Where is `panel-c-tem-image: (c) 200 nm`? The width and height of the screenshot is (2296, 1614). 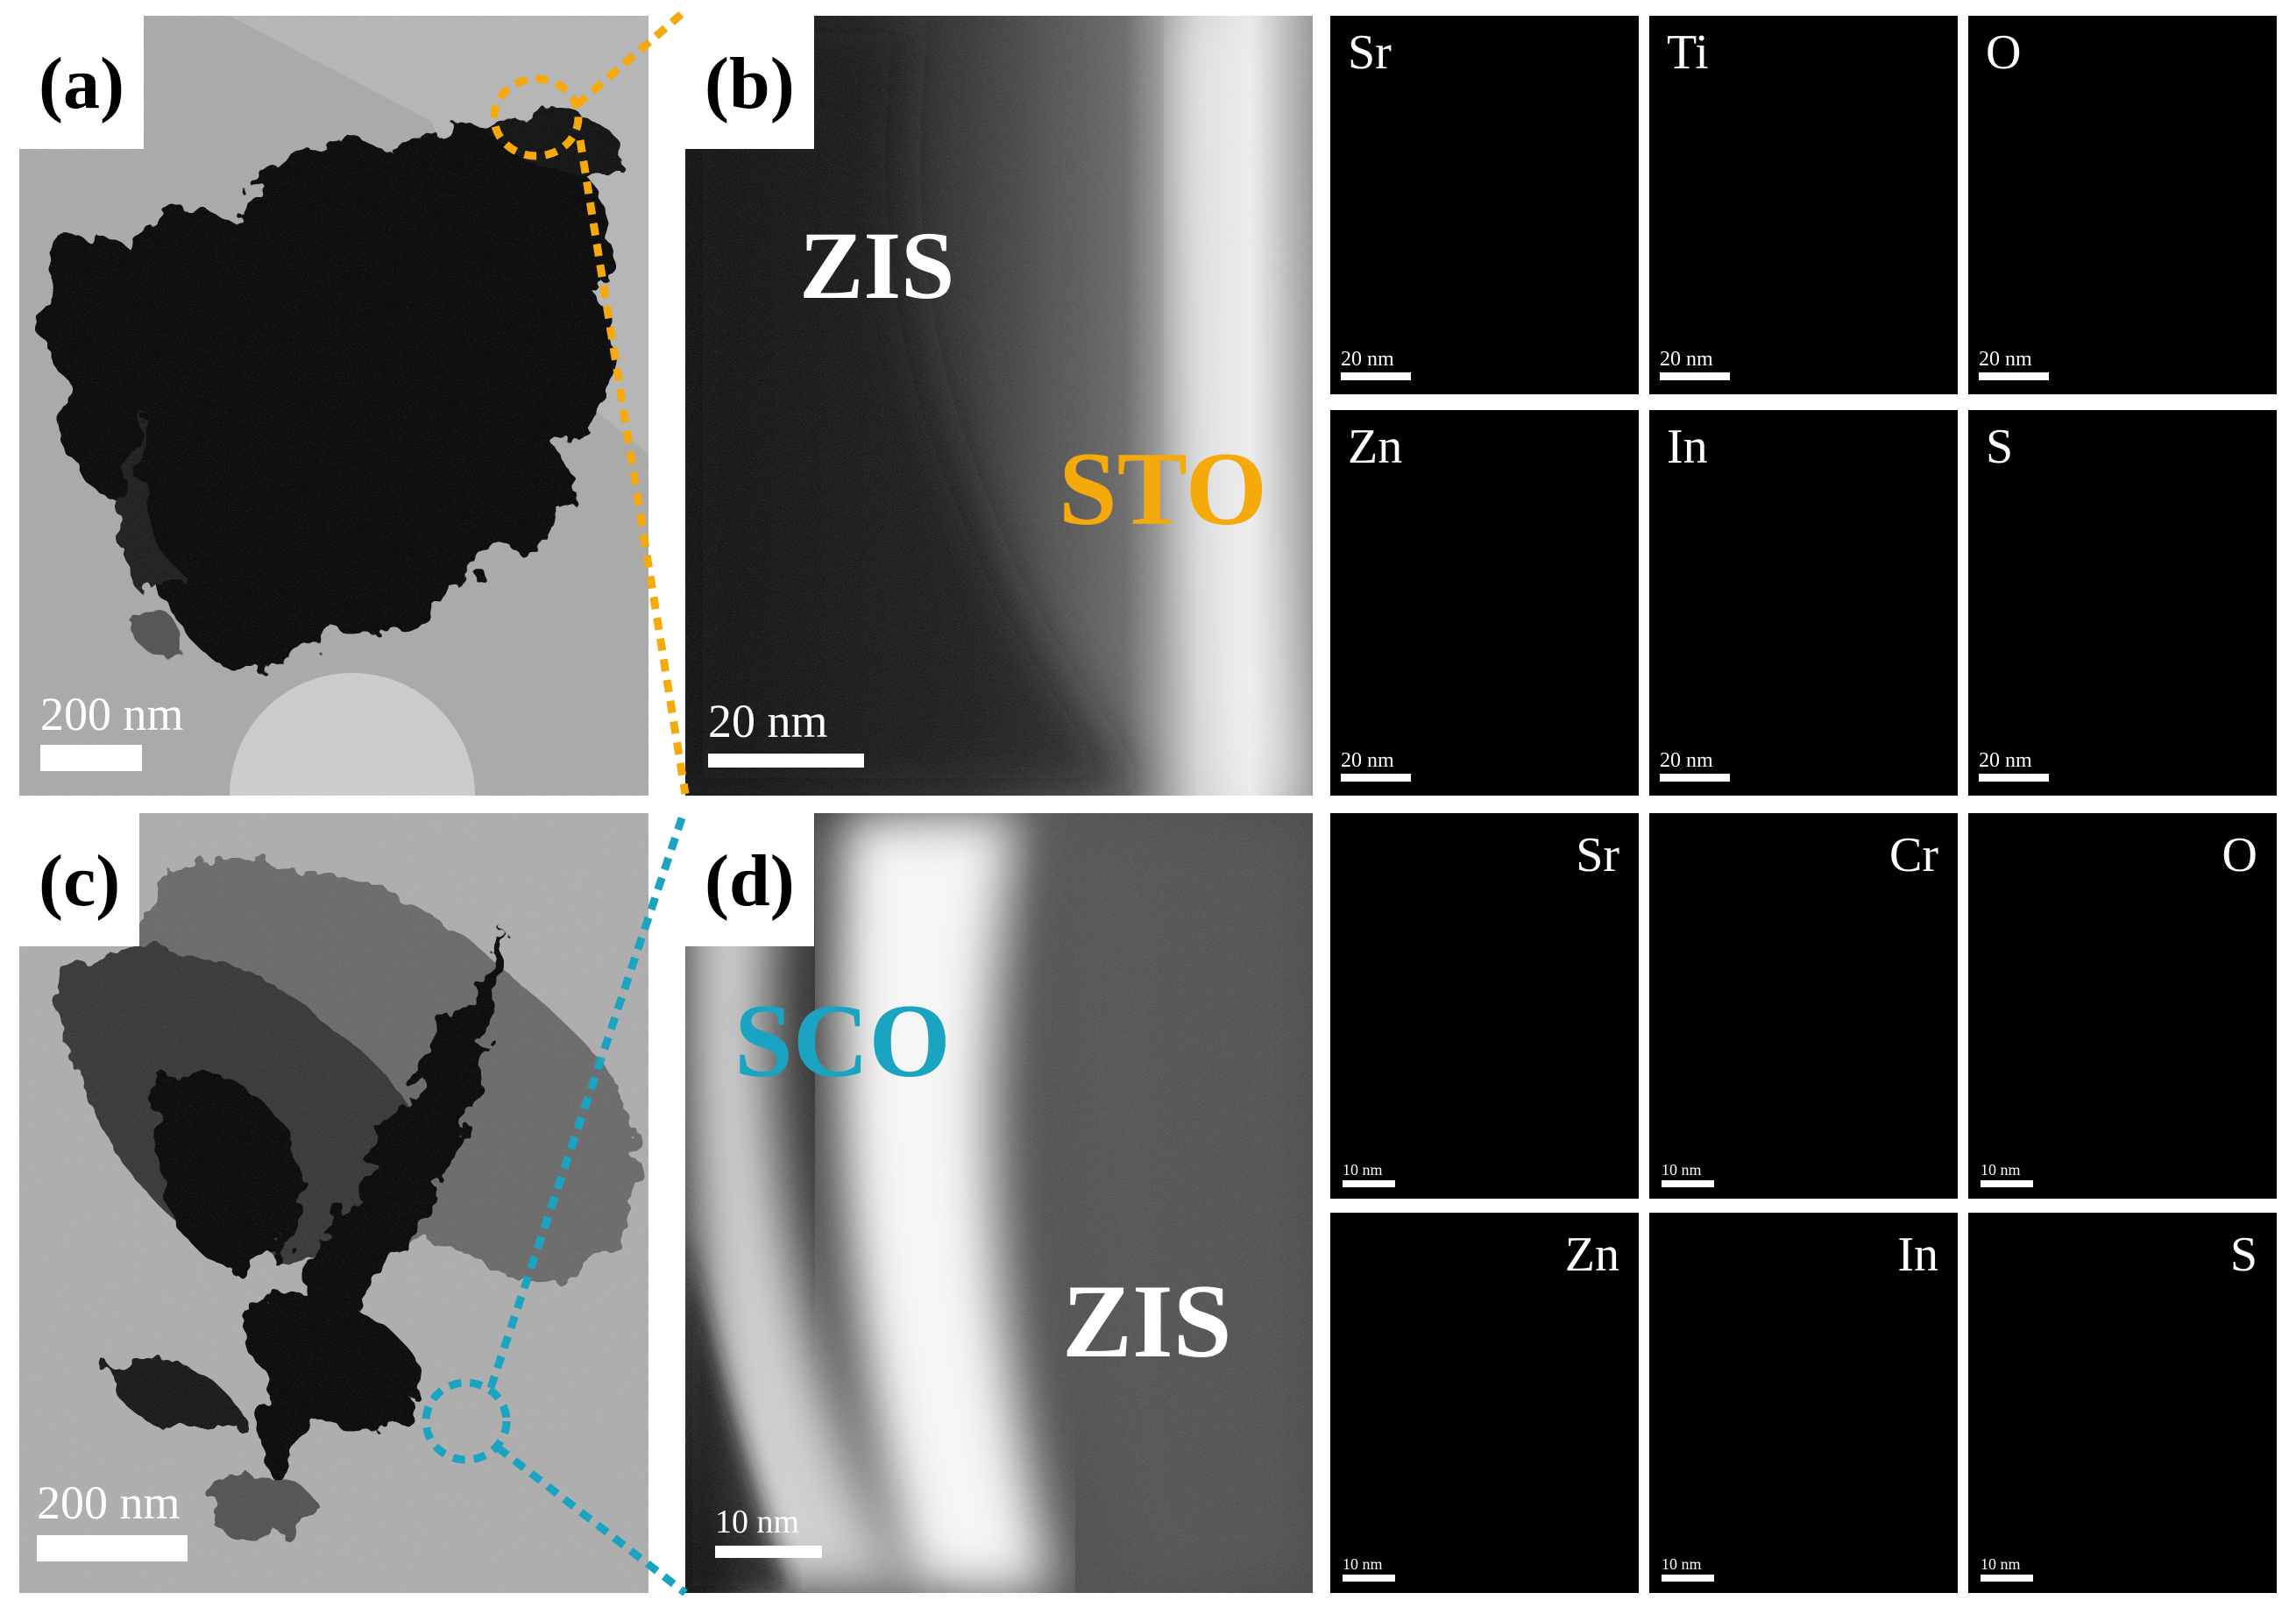
panel-c-tem-image: (c) 200 nm is located at coordinates (333, 1203).